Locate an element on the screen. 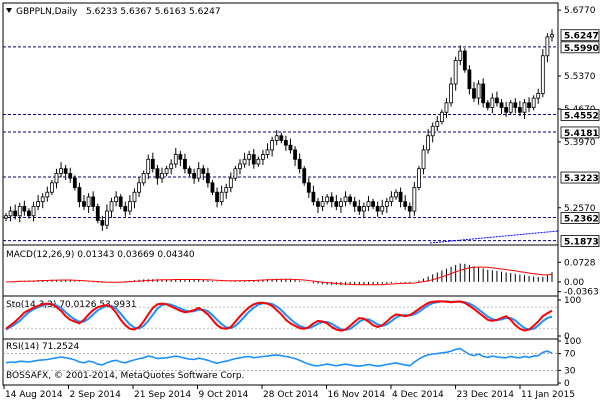 This screenshot has height=400, width=600. date-tick-label: 4 Dec 2014 is located at coordinates (418, 395).